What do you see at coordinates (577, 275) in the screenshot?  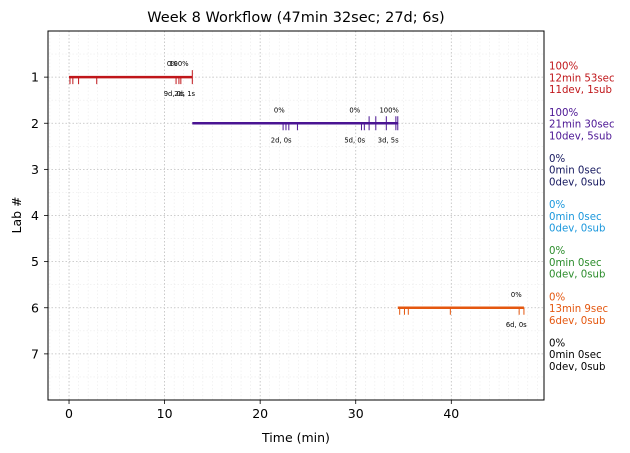 I see `lab-5-summary-line: 0dev, 0sub` at bounding box center [577, 275].